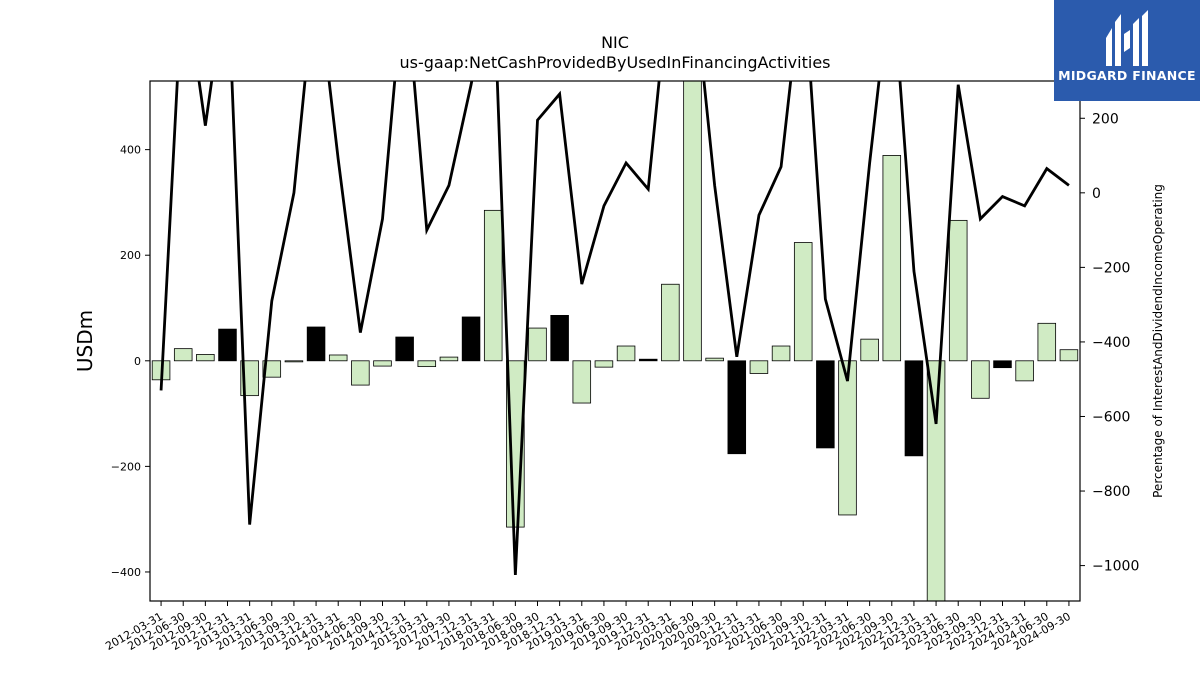  Describe the element at coordinates (126, 572) in the screenshot. I see `left-tick-label: −400` at that location.